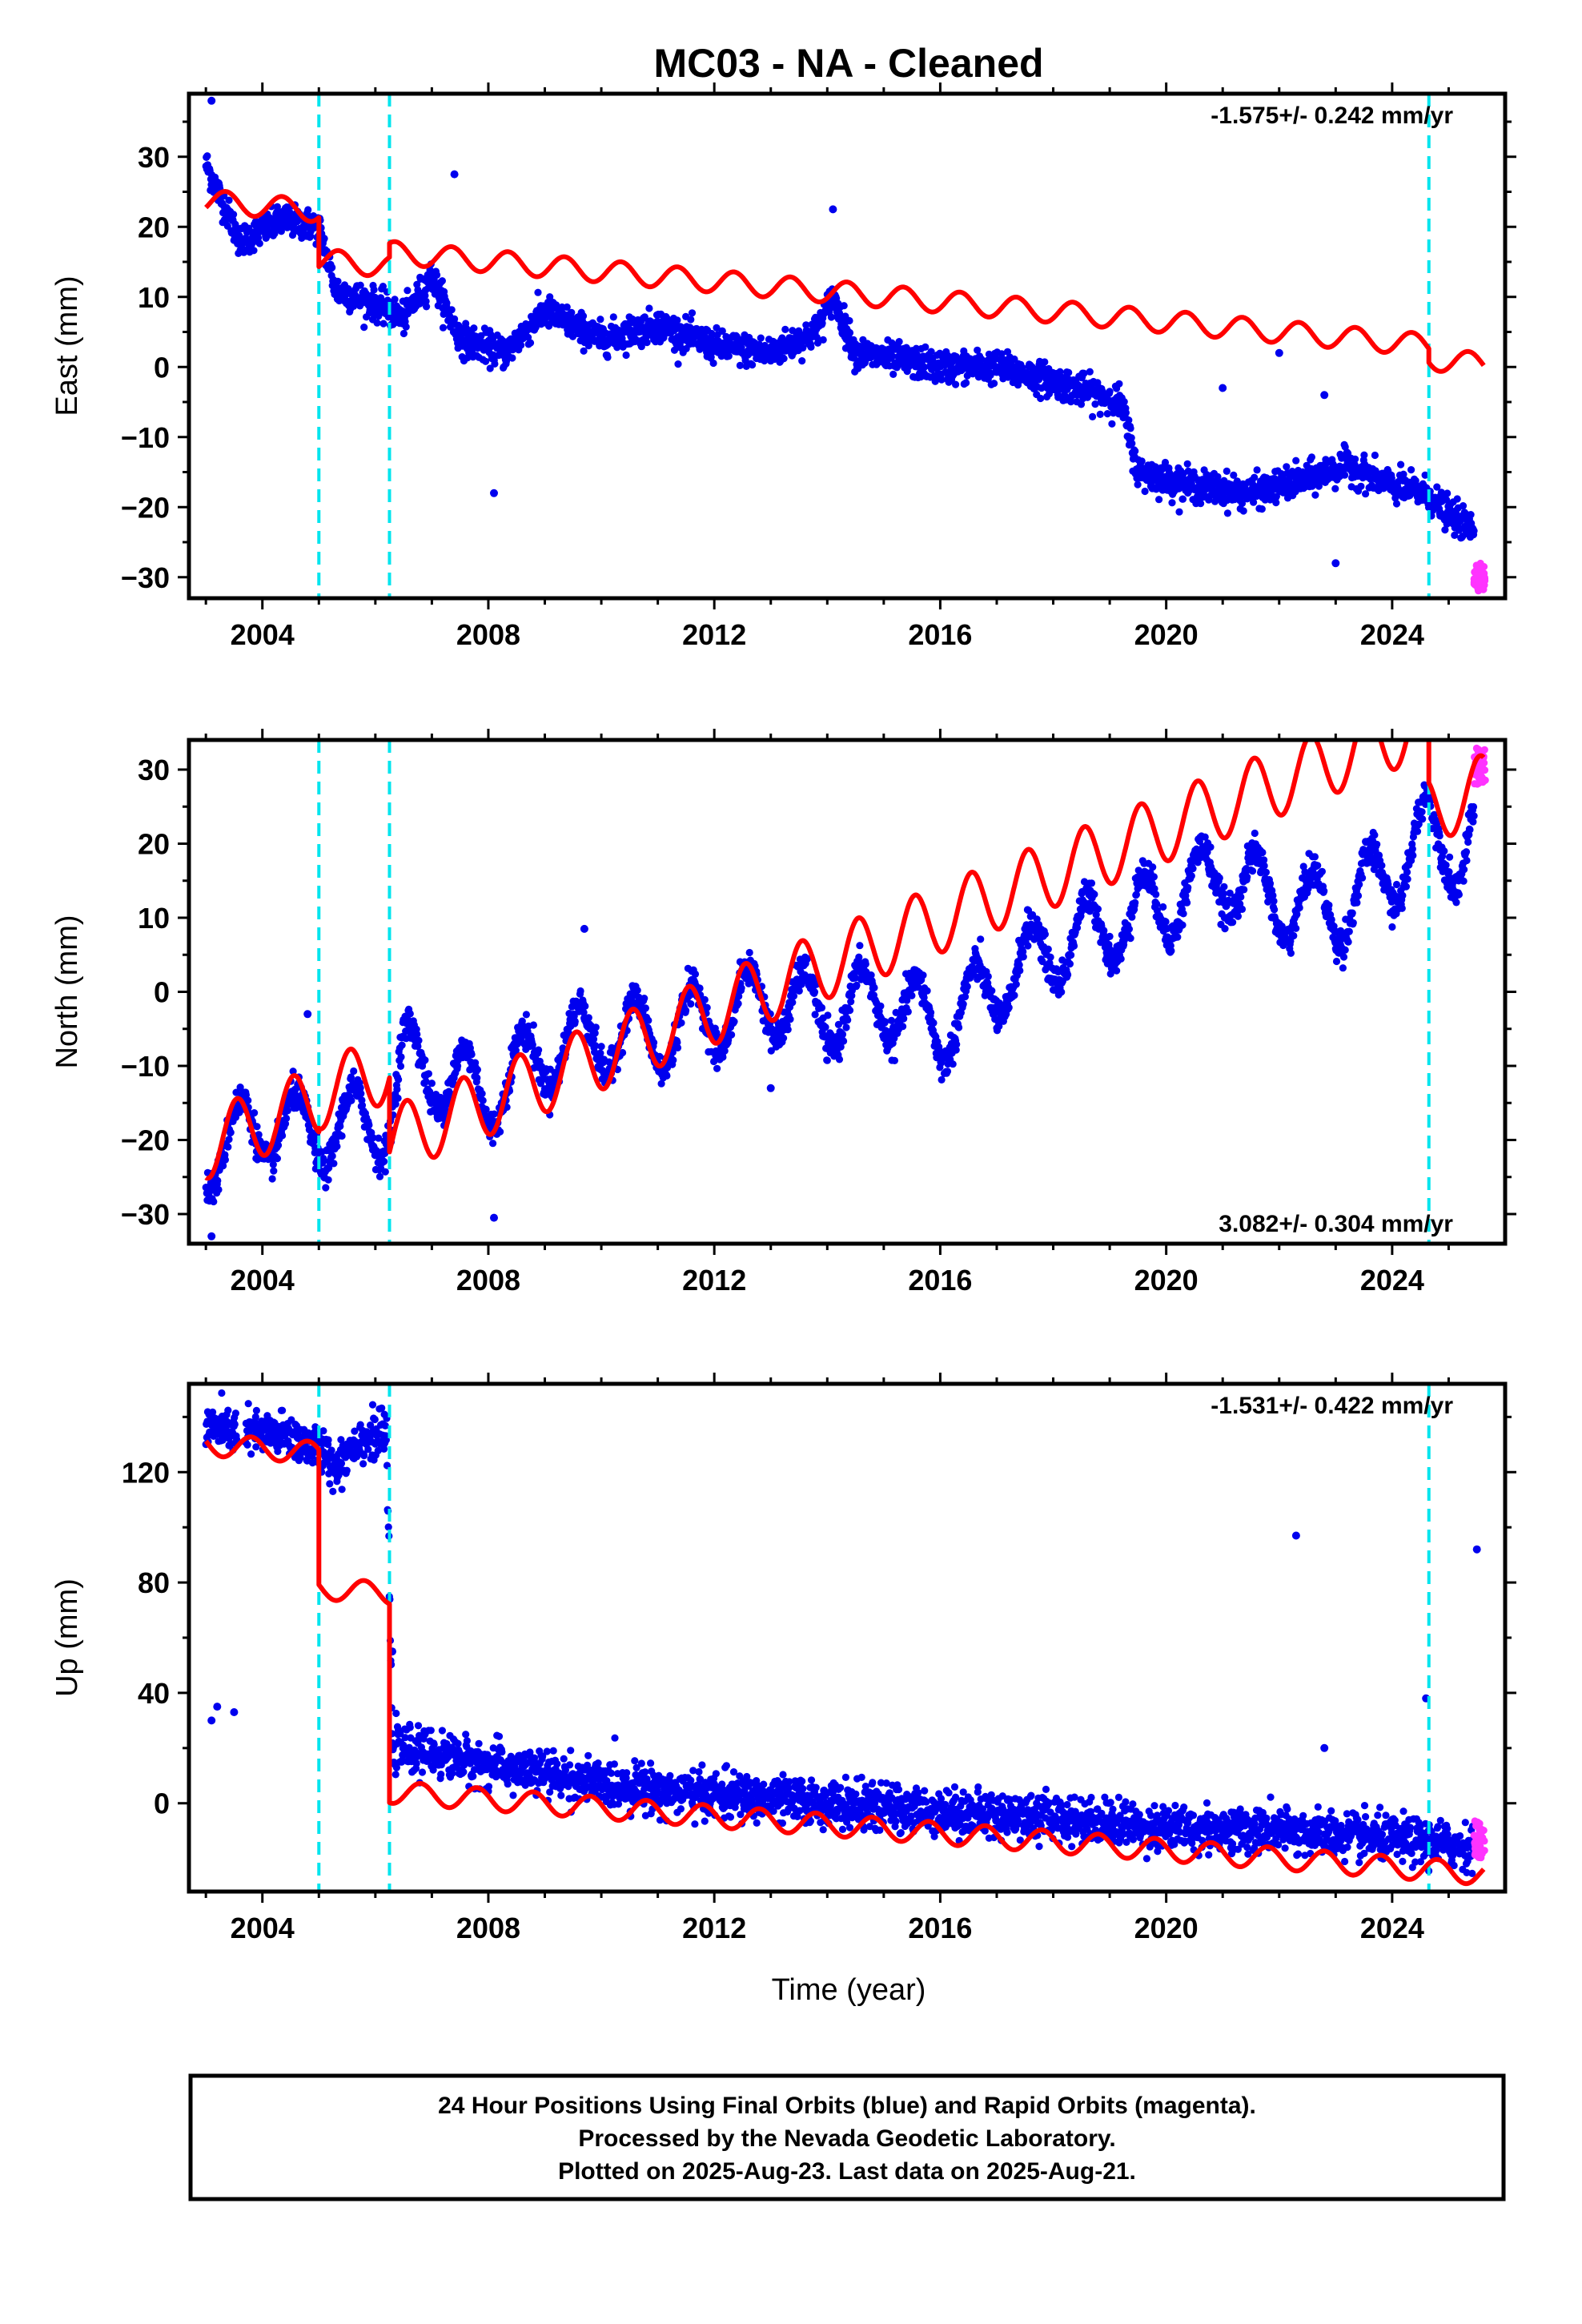  What do you see at coordinates (67, 345) in the screenshot?
I see `y-axis-label: East (mm)` at bounding box center [67, 345].